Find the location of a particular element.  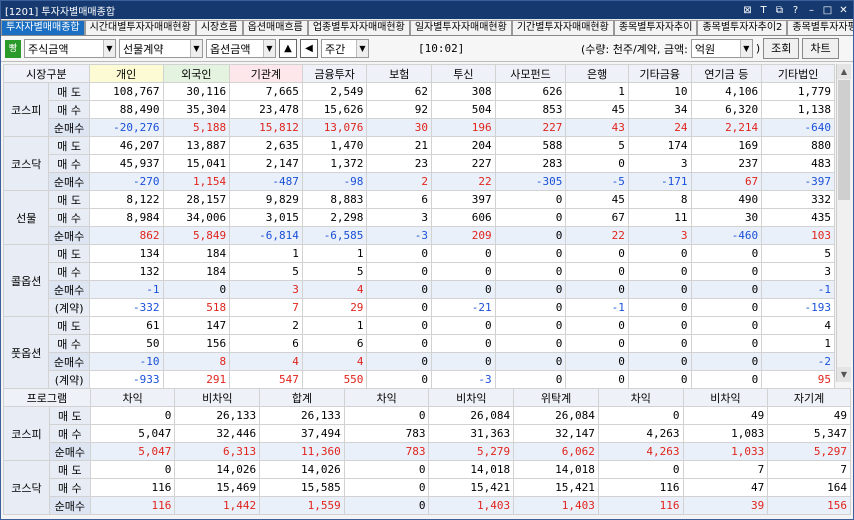

help-icon: ? is located at coordinates (795, 10).